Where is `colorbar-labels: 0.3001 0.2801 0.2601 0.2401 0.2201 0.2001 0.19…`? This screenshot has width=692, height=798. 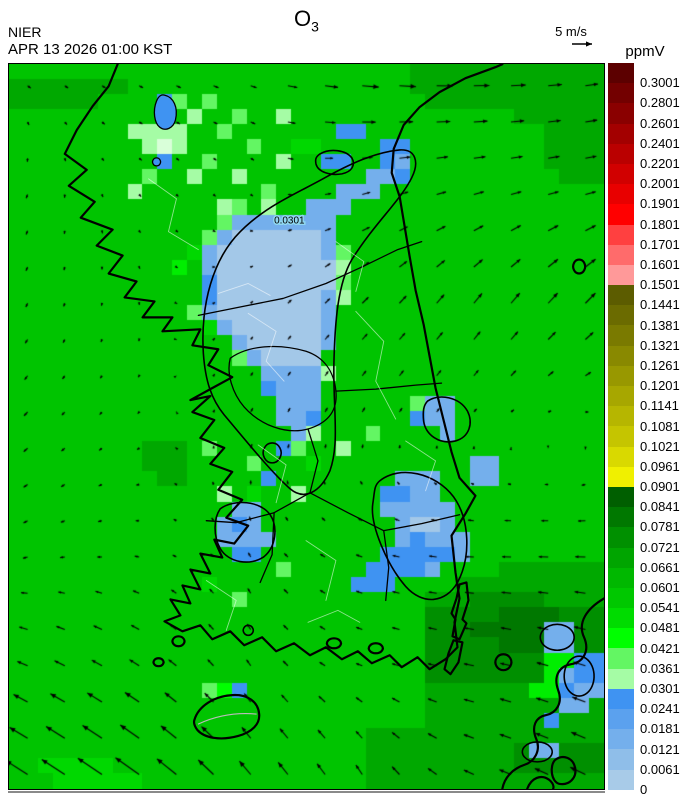 colorbar-labels: 0.3001 0.2801 0.2601 0.2401 0.2201 0.2001 0.19… is located at coordinates (666, 430).